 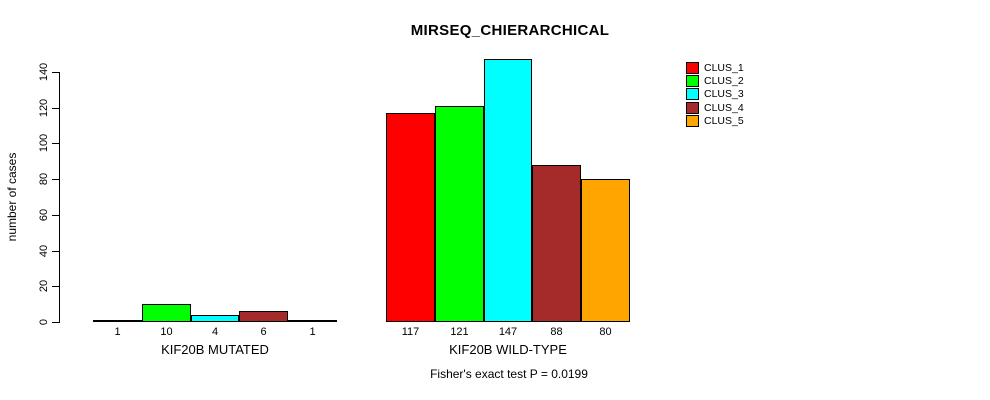 What do you see at coordinates (44, 251) in the screenshot?
I see `y-axis-tick-label: 40` at bounding box center [44, 251].